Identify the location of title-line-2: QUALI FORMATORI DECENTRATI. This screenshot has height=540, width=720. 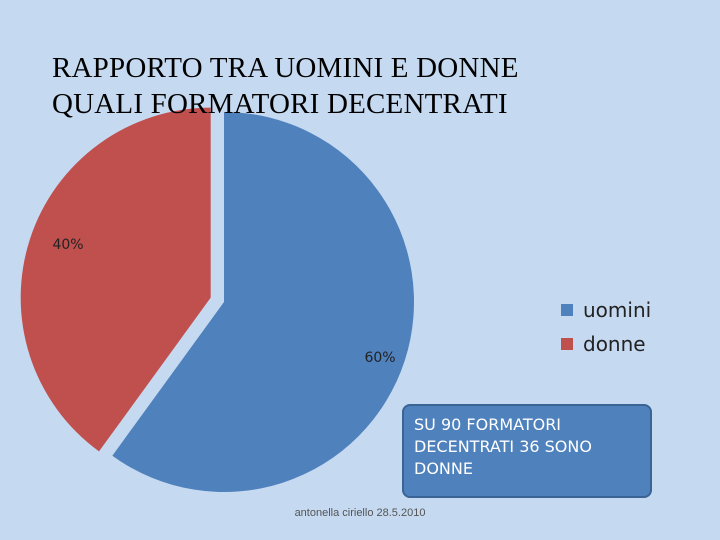
(280, 104).